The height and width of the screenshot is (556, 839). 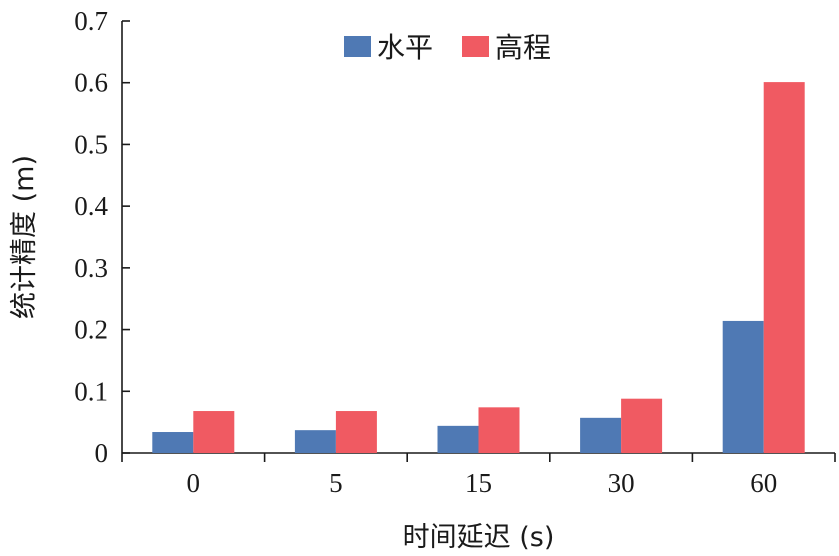 I want to click on y-tick-label: 0.6, so click(x=91, y=83).